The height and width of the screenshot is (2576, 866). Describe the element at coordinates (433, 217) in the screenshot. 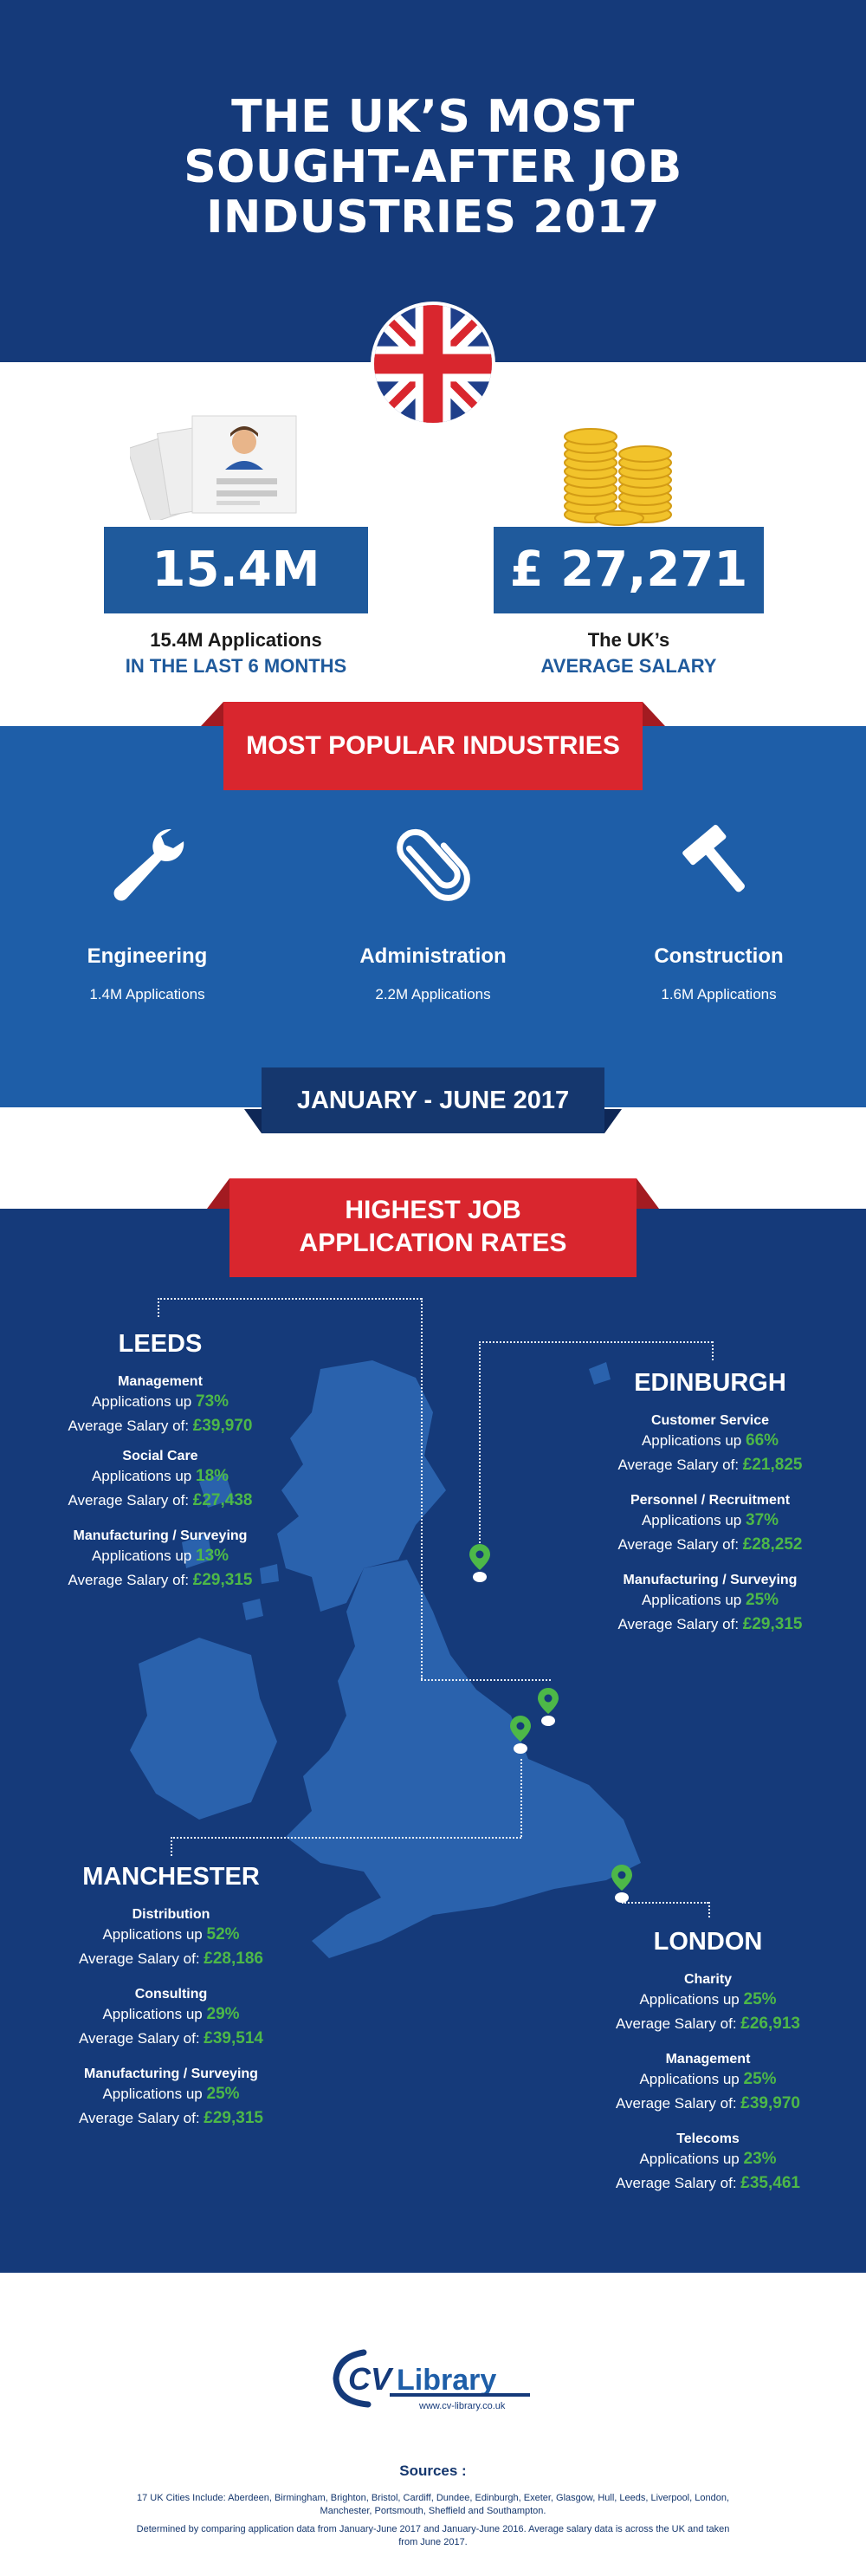

I see `title-line: INDUSTRIES 2017` at that location.